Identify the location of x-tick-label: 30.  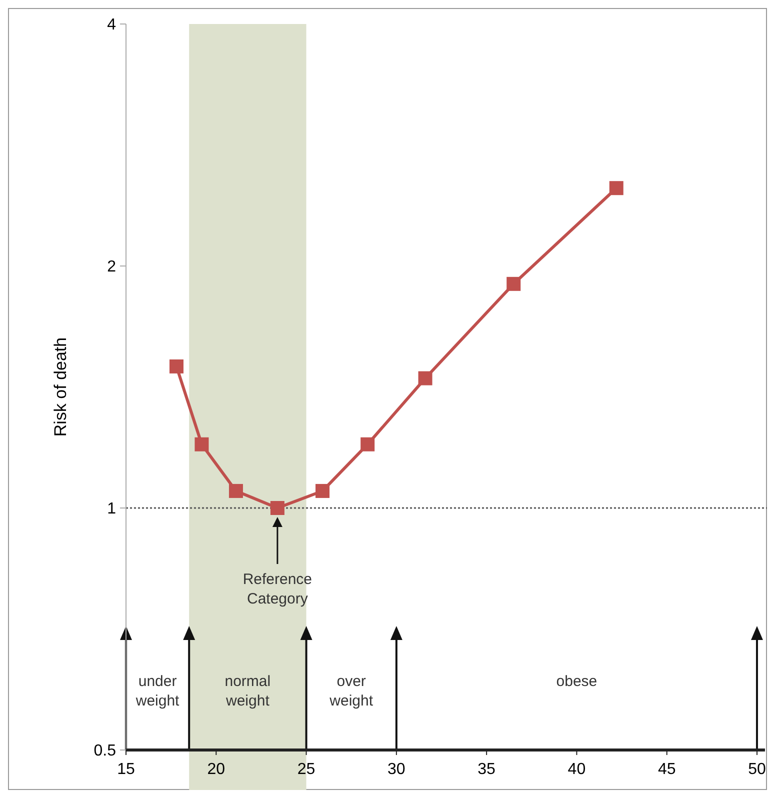
(397, 769).